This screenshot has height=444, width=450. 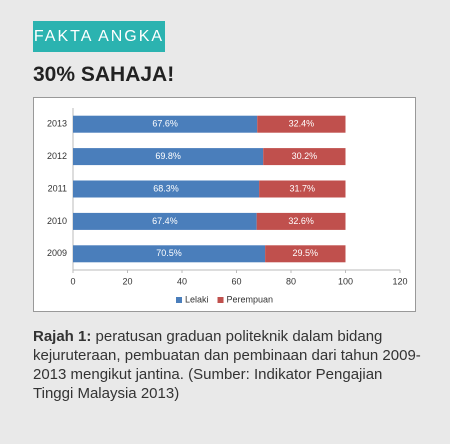 I want to click on y-tick-label: 2010, so click(x=57, y=221).